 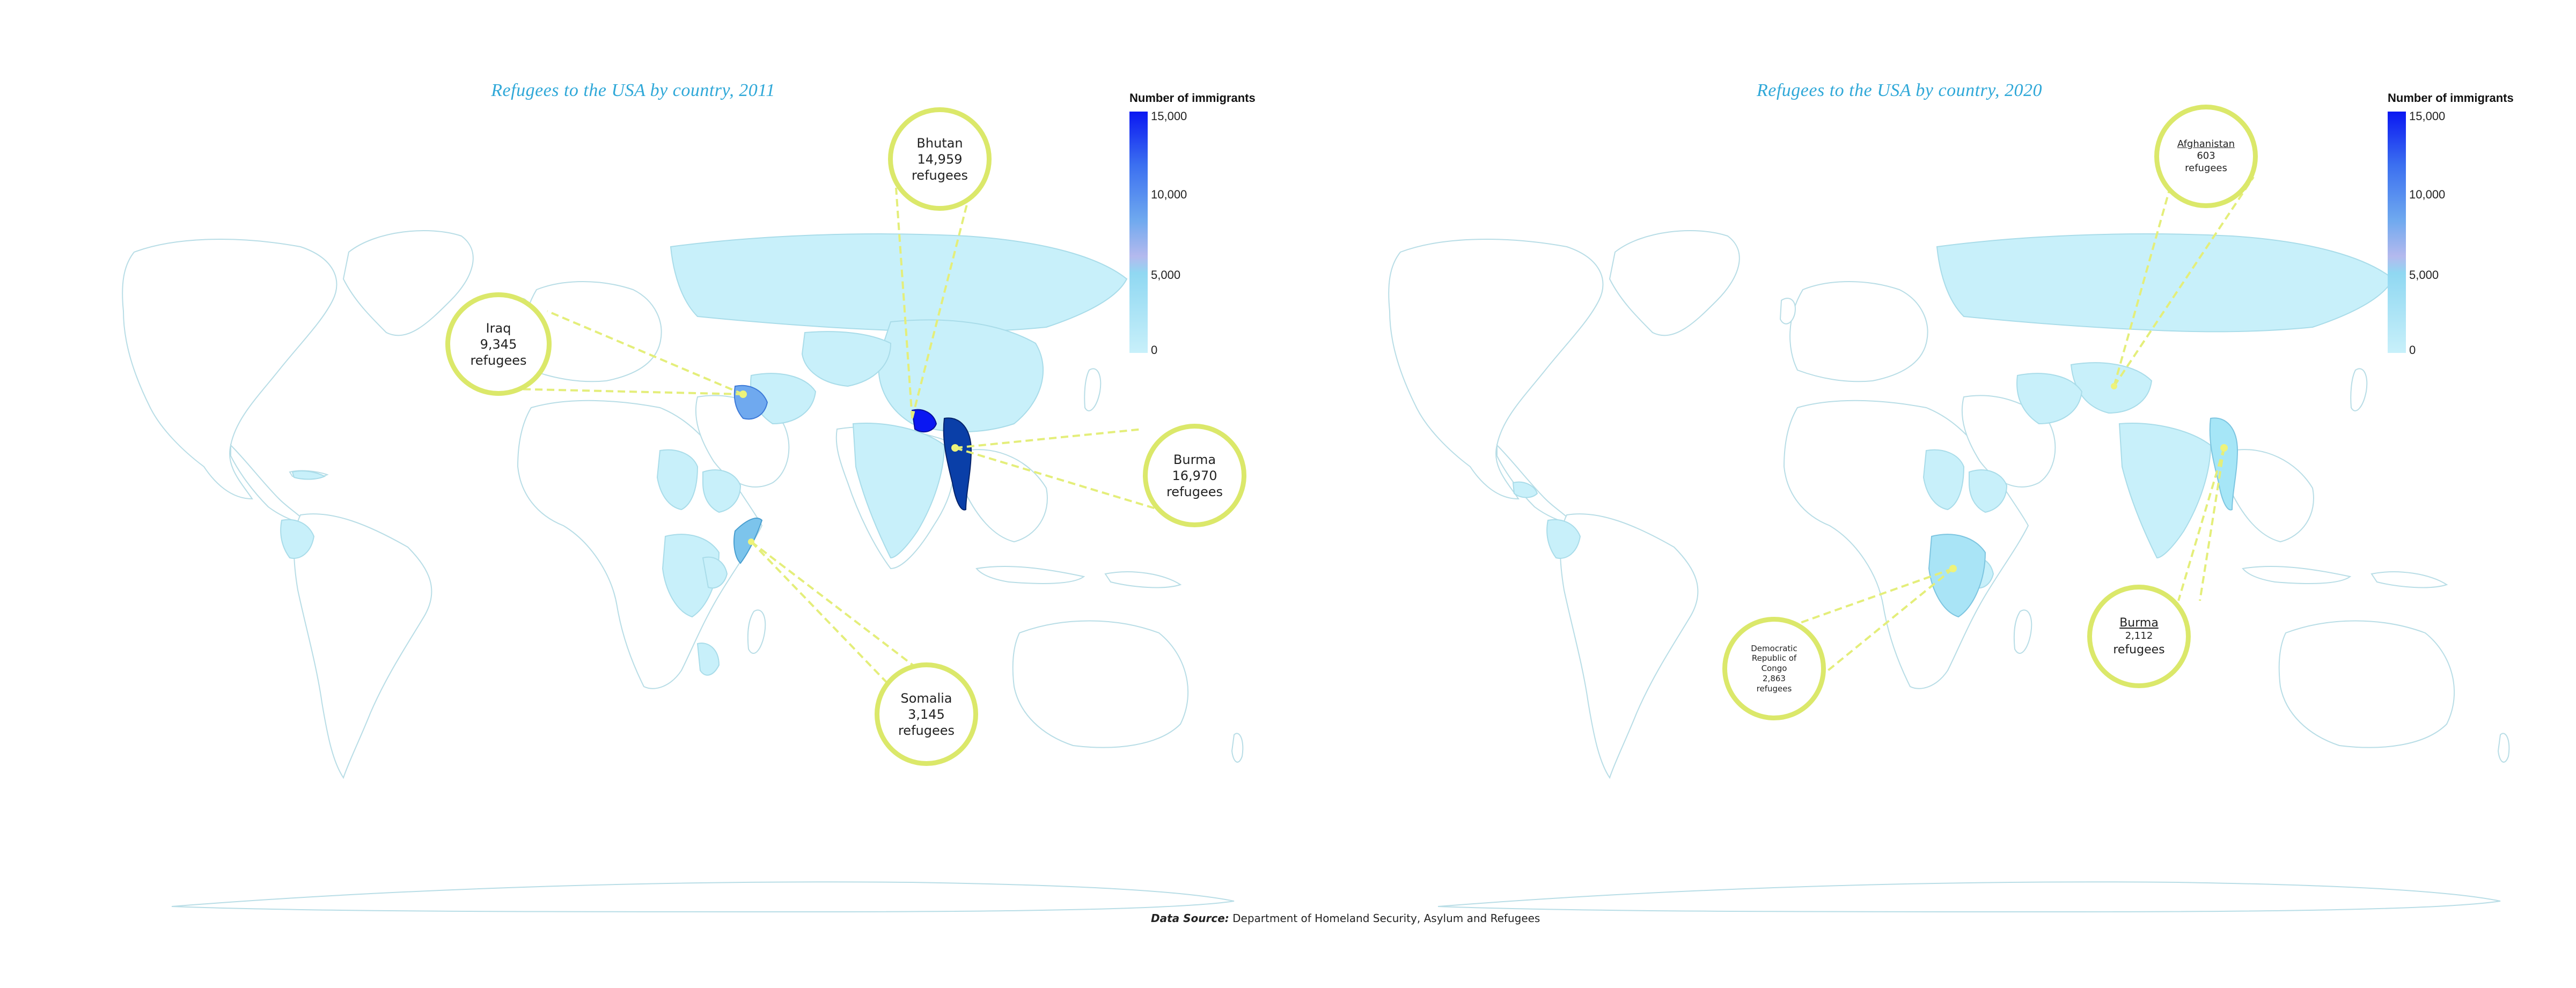 I want to click on callout-value: 16,970, so click(x=1194, y=476).